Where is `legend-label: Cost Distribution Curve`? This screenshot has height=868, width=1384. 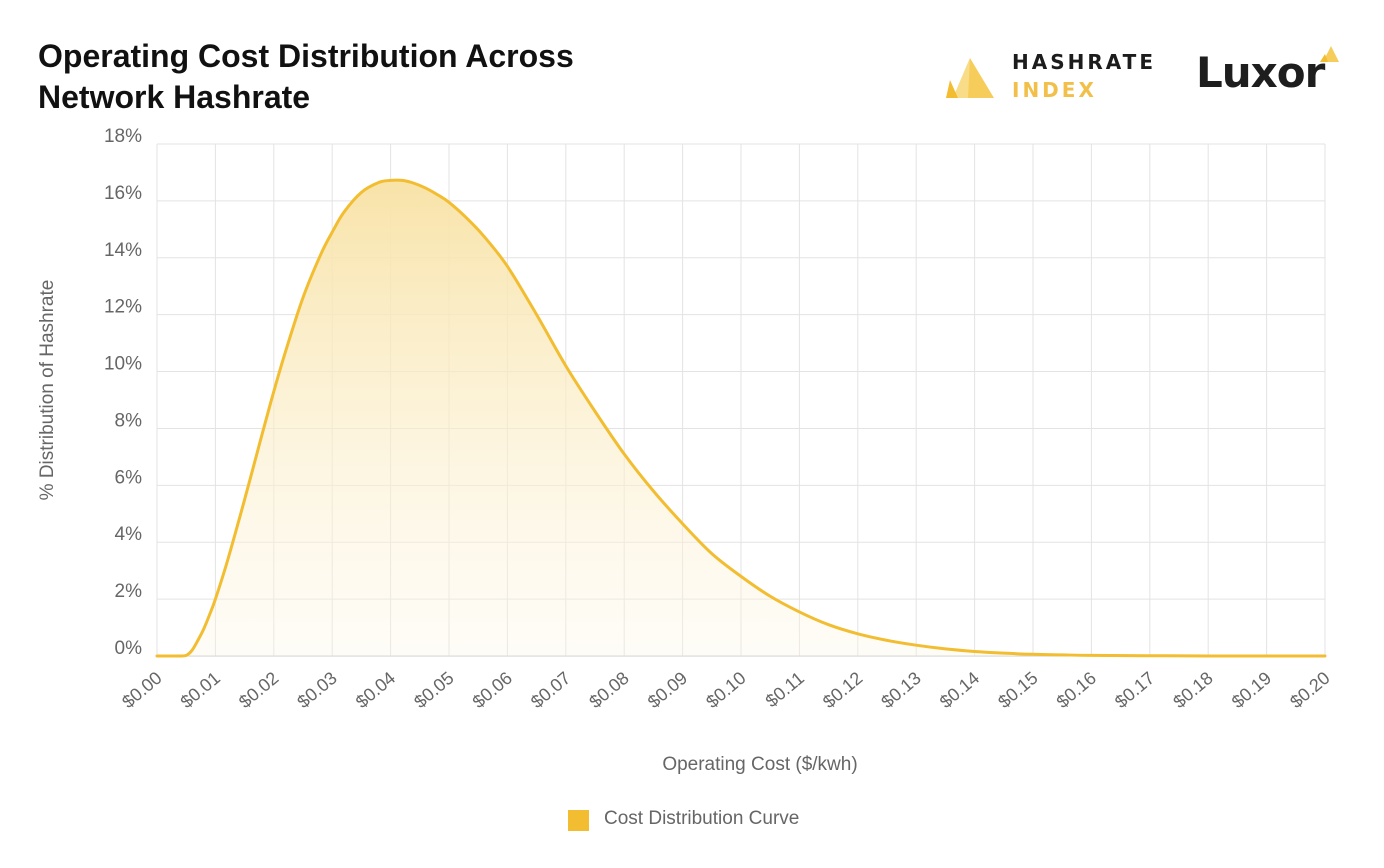 legend-label: Cost Distribution Curve is located at coordinates (702, 818).